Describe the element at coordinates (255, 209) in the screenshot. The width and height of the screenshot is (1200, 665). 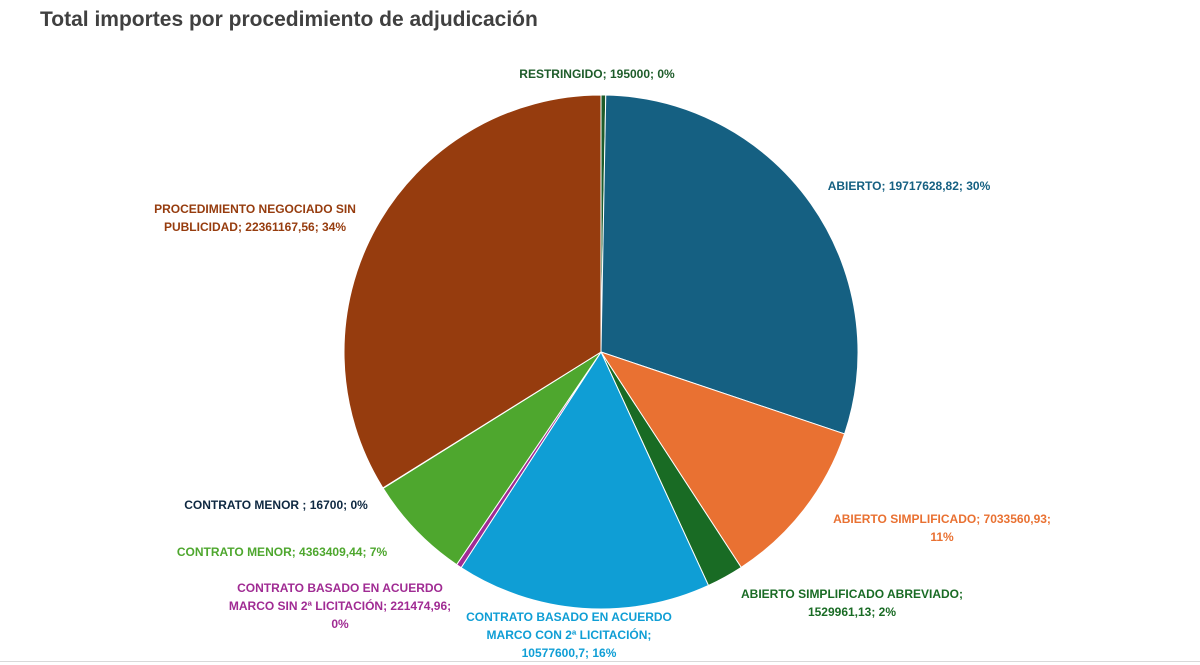
I see `slice-label-line: PROCEDIMIENTO NEGOCIADO SIN` at that location.